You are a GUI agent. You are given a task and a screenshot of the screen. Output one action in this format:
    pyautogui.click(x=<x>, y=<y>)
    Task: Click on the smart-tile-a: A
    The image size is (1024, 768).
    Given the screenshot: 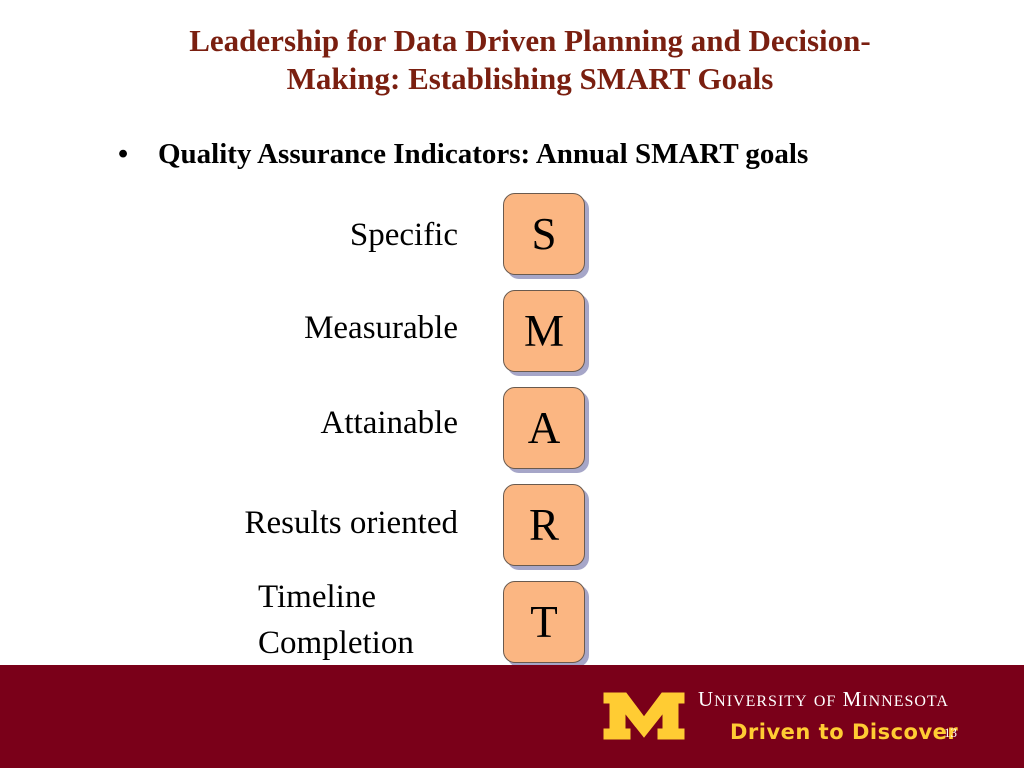 What is the action you would take?
    pyautogui.click(x=544, y=428)
    